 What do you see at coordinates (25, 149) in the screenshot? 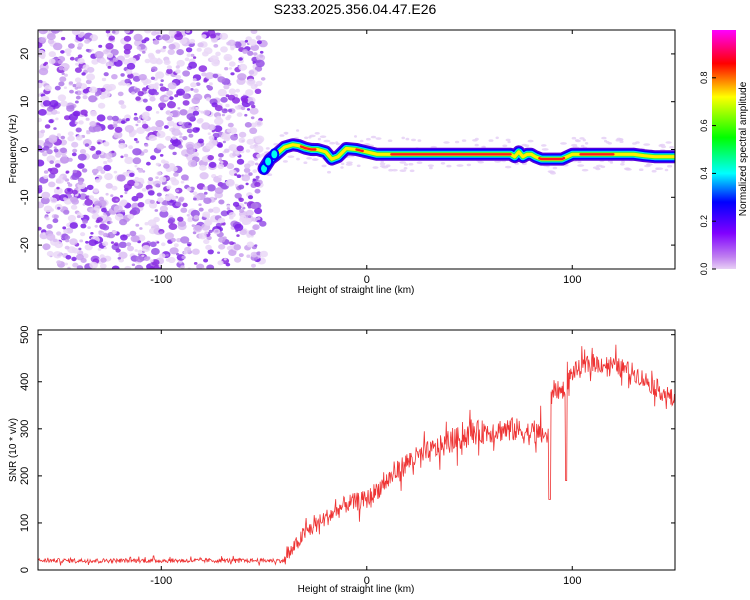
I see `spectrogram-y-tick-label: 0` at bounding box center [25, 149].